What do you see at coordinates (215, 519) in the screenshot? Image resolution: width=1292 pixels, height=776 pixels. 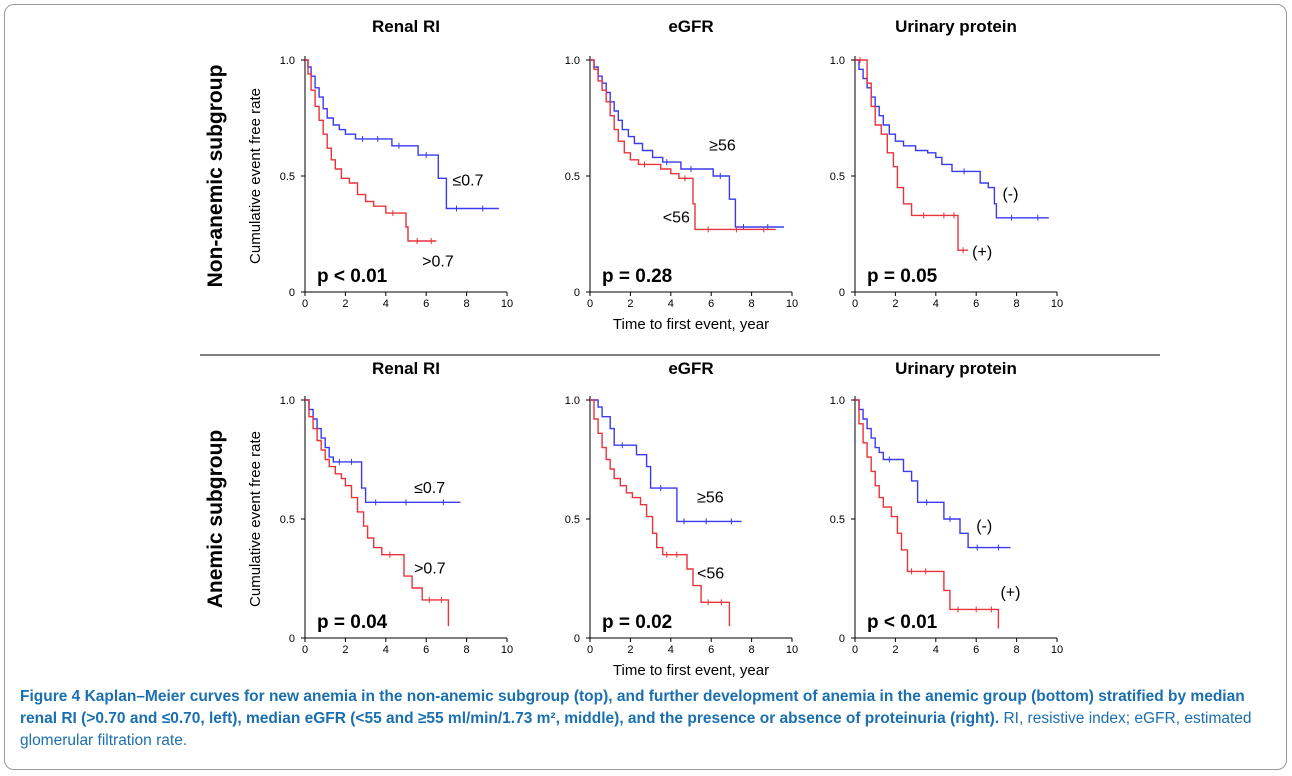 I see `row-label: Anemic subgroup` at bounding box center [215, 519].